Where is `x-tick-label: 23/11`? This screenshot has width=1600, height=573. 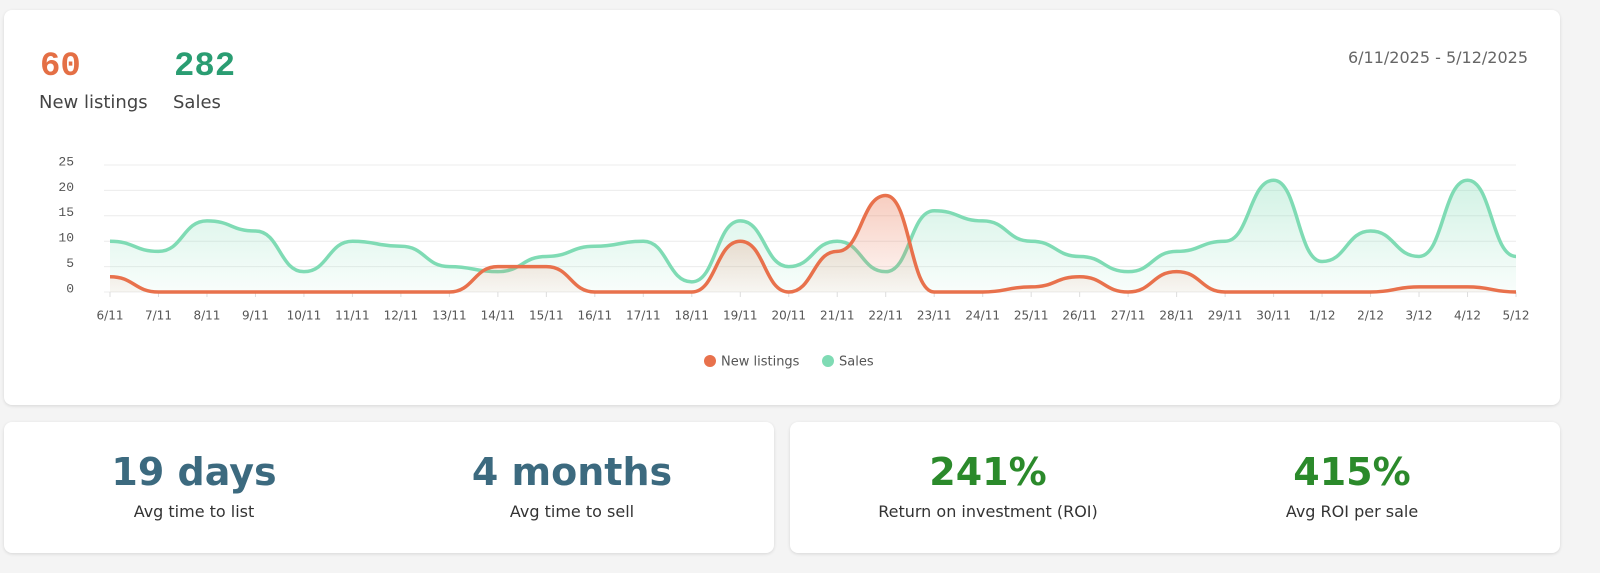 x-tick-label: 23/11 is located at coordinates (934, 316).